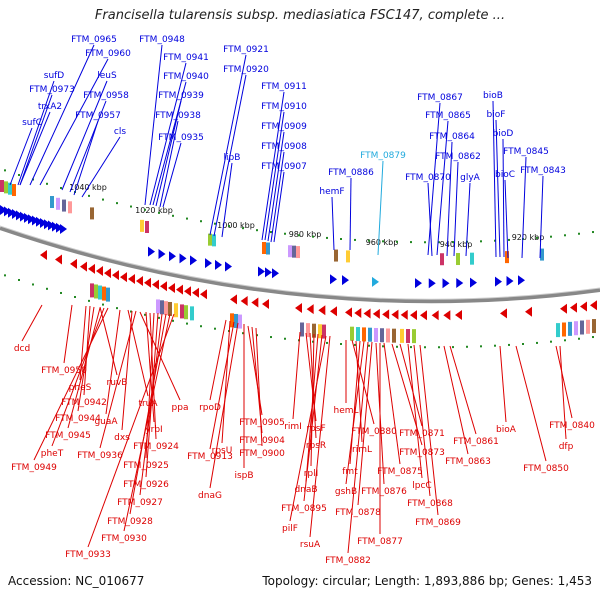 The height and width of the screenshot is (600, 600). I want to click on gene-label-ppa: ppa, so click(180, 408).